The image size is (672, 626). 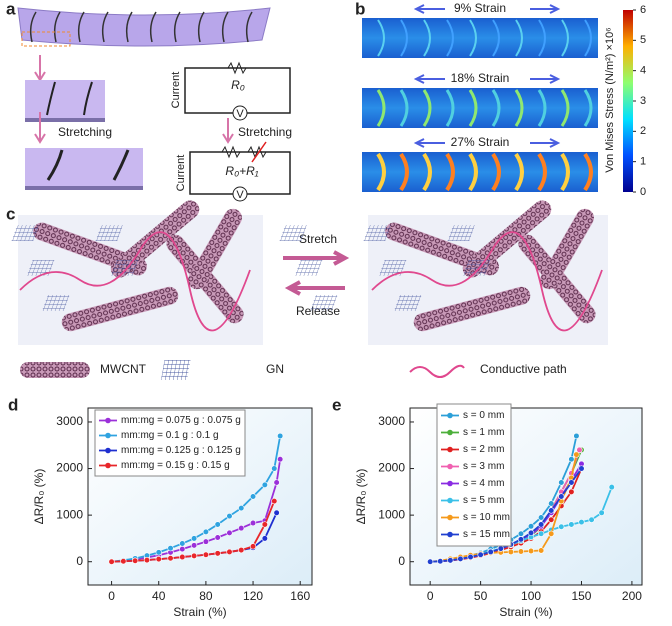 I want to click on legend-label: s = 3 mm, so click(x=483, y=466).